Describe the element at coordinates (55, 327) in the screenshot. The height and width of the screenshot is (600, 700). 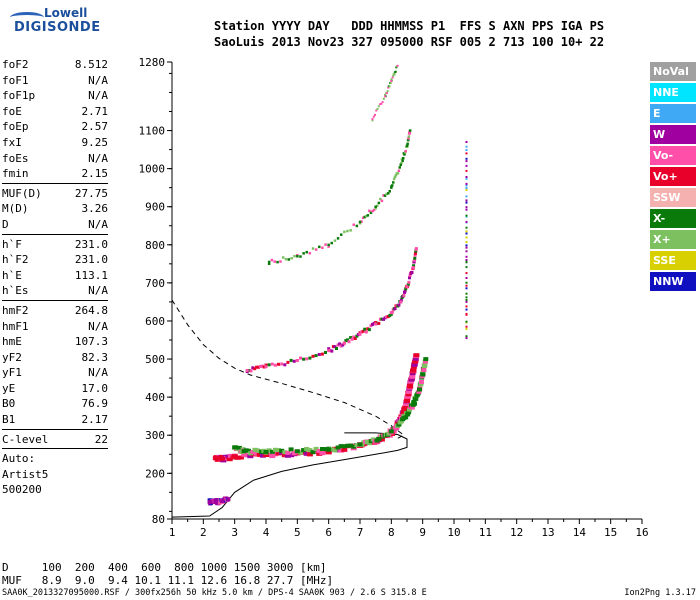
I see `param-row-hmf1: hmF1 N/A` at that location.